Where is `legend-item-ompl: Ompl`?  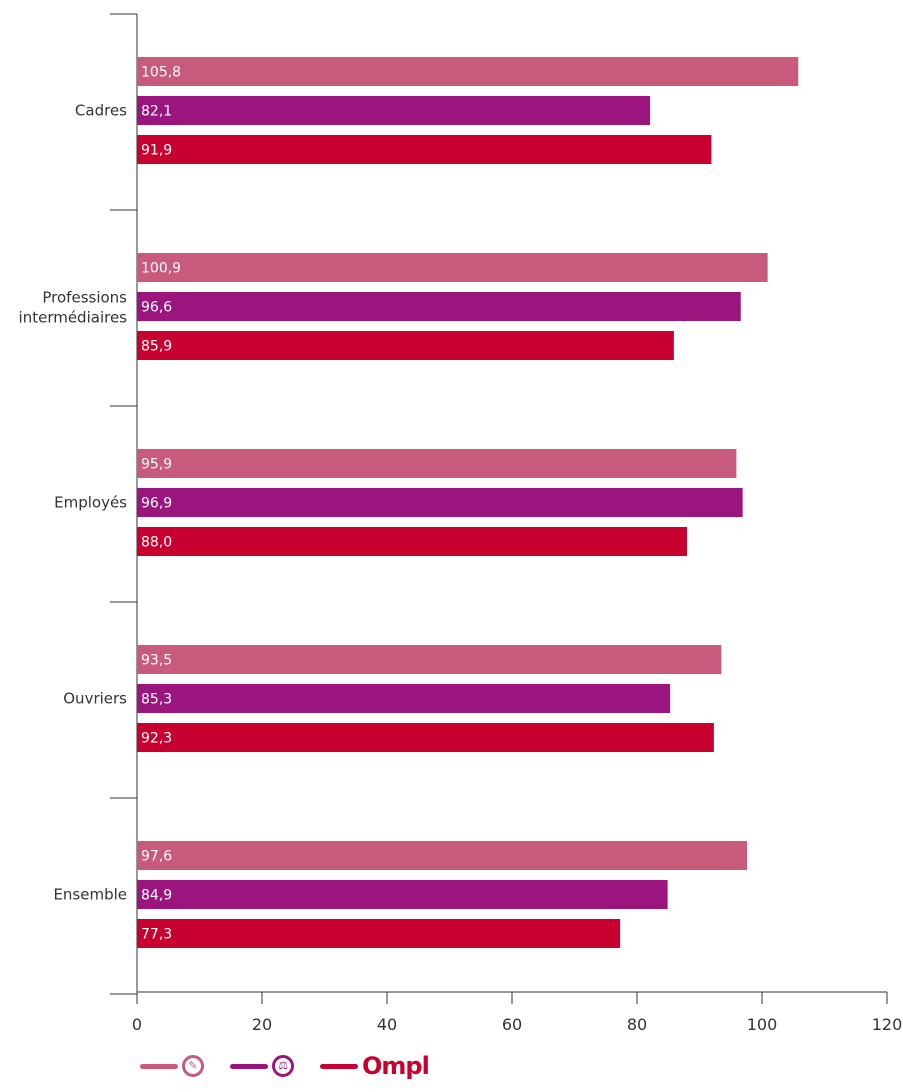
legend-item-ompl: Ompl is located at coordinates (375, 1066).